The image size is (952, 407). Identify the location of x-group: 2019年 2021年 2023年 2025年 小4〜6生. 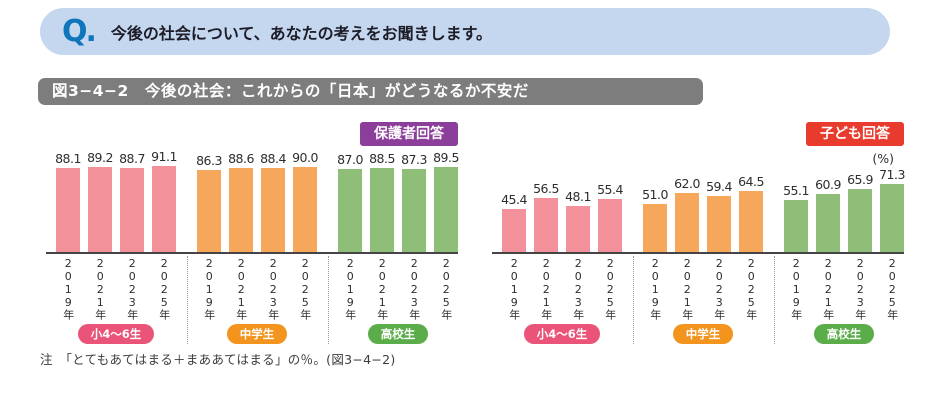
(116, 299).